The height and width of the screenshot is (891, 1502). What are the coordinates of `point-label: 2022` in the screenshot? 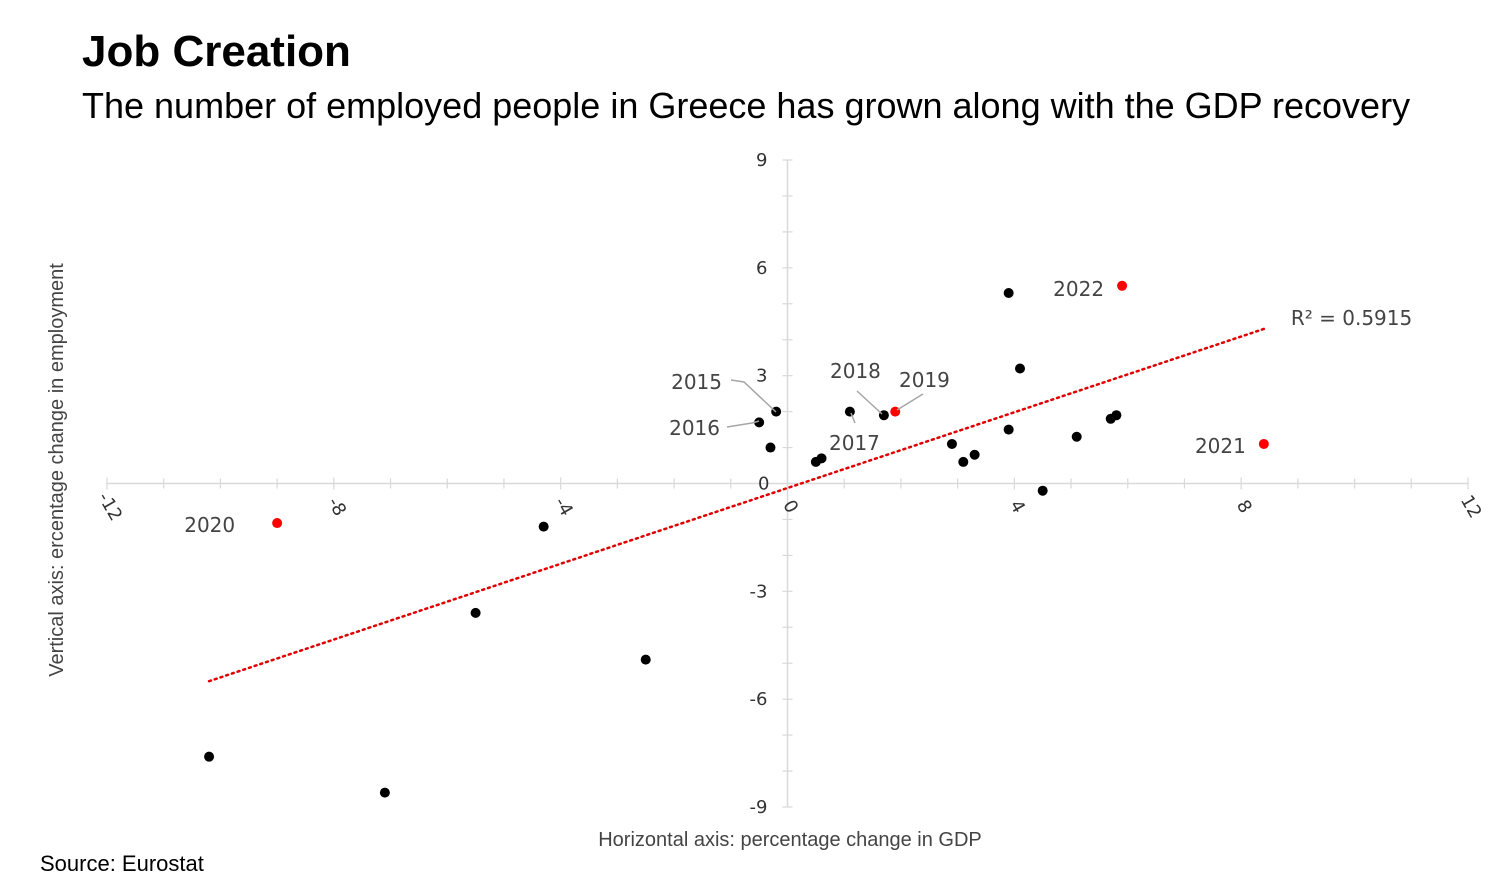 It's located at (1078, 289).